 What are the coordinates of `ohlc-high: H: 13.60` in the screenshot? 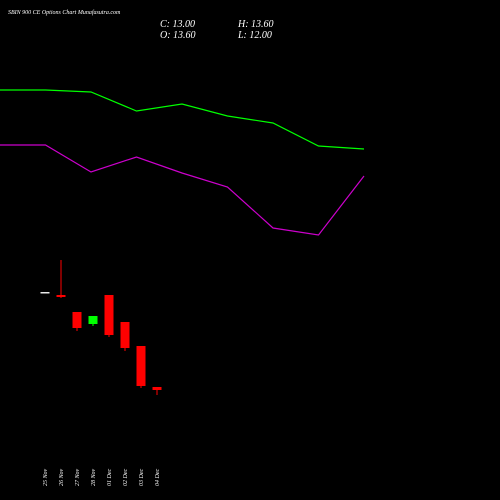 It's located at (255, 24).